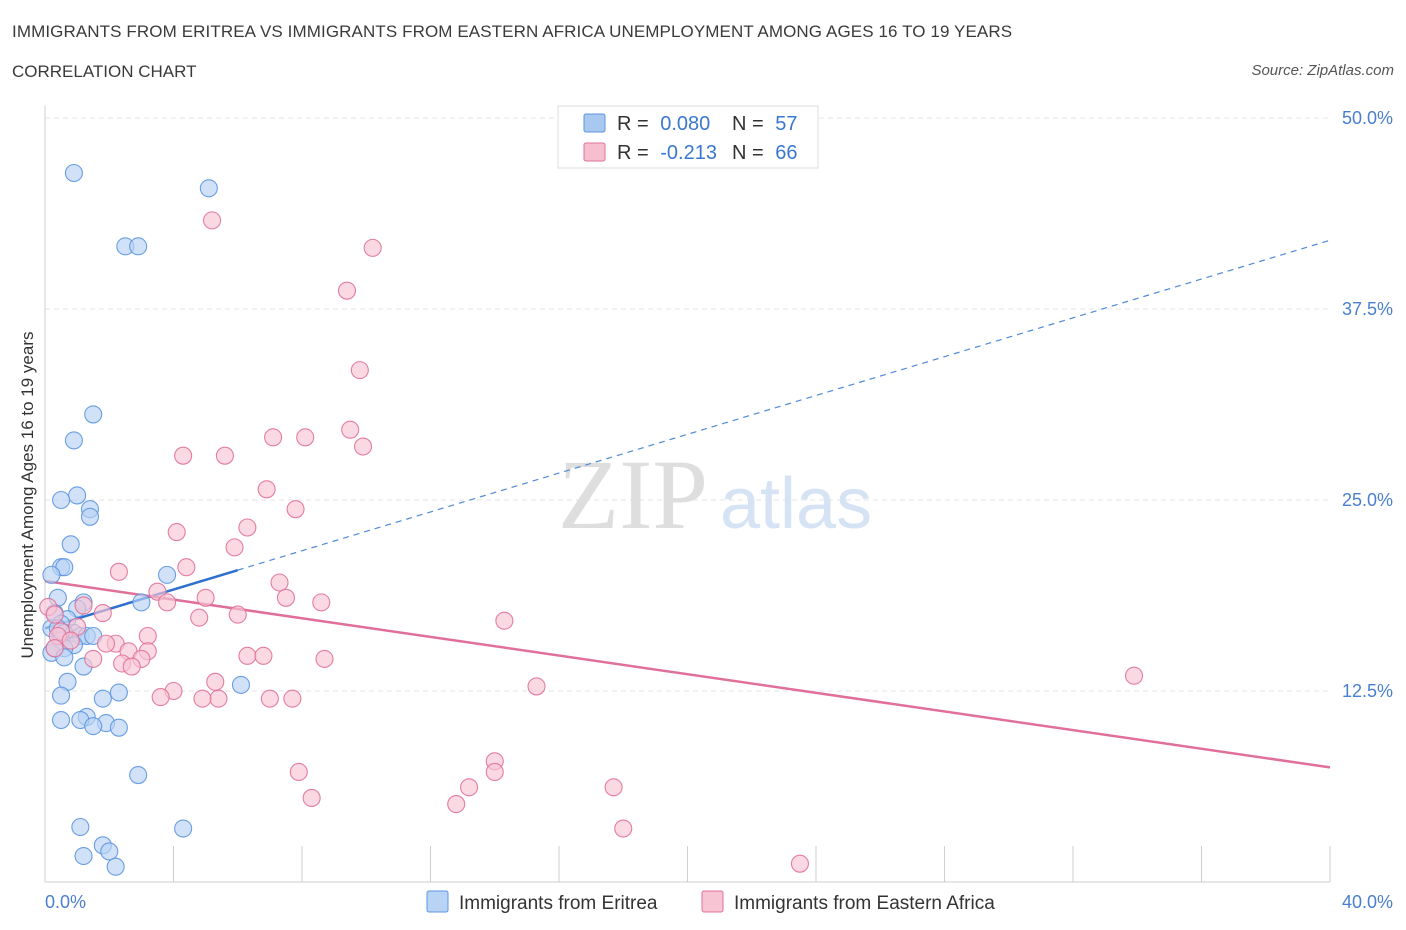 The width and height of the screenshot is (1406, 930). What do you see at coordinates (1367, 309) in the screenshot?
I see `y-tick-label: 37.5%` at bounding box center [1367, 309].